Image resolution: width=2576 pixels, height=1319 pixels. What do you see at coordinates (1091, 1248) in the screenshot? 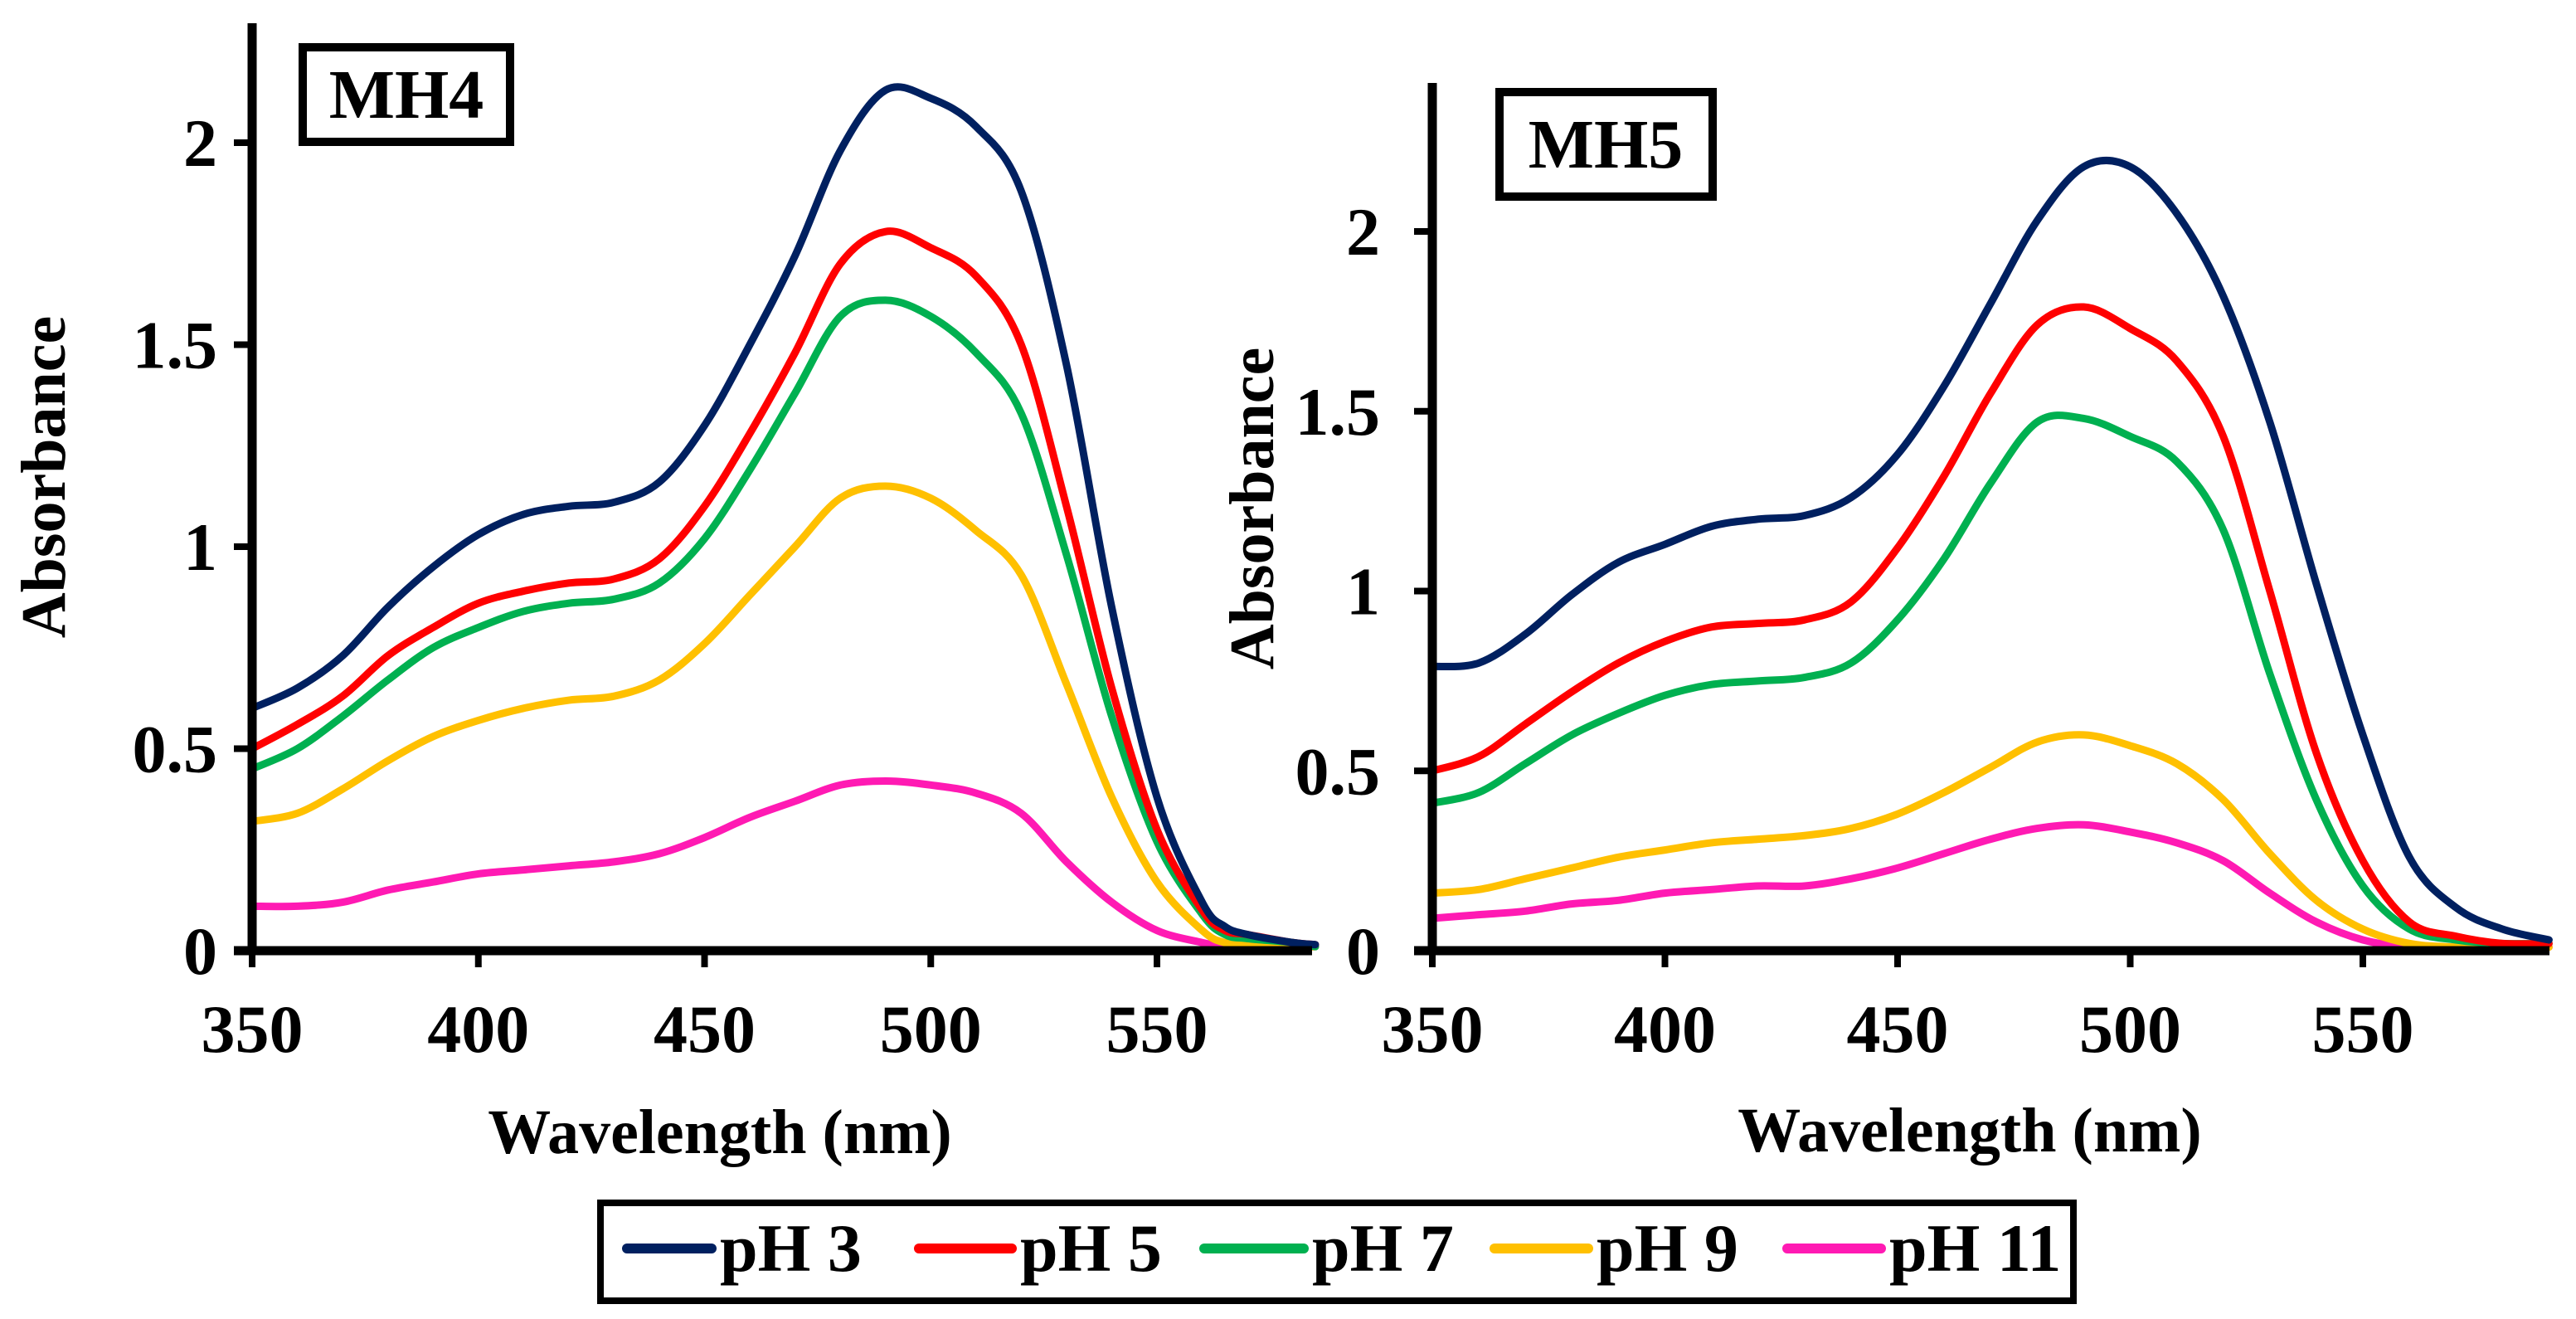
I see `legend-label: pH 5` at bounding box center [1091, 1248].